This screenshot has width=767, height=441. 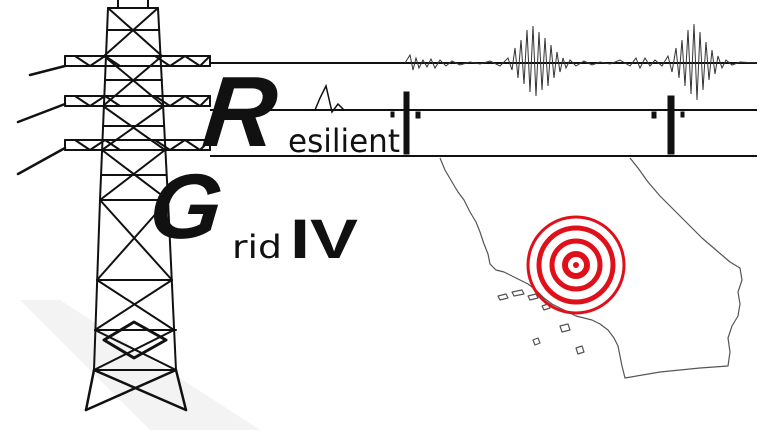 What do you see at coordinates (537, 123) in the screenshot?
I see `tick-marks` at bounding box center [537, 123].